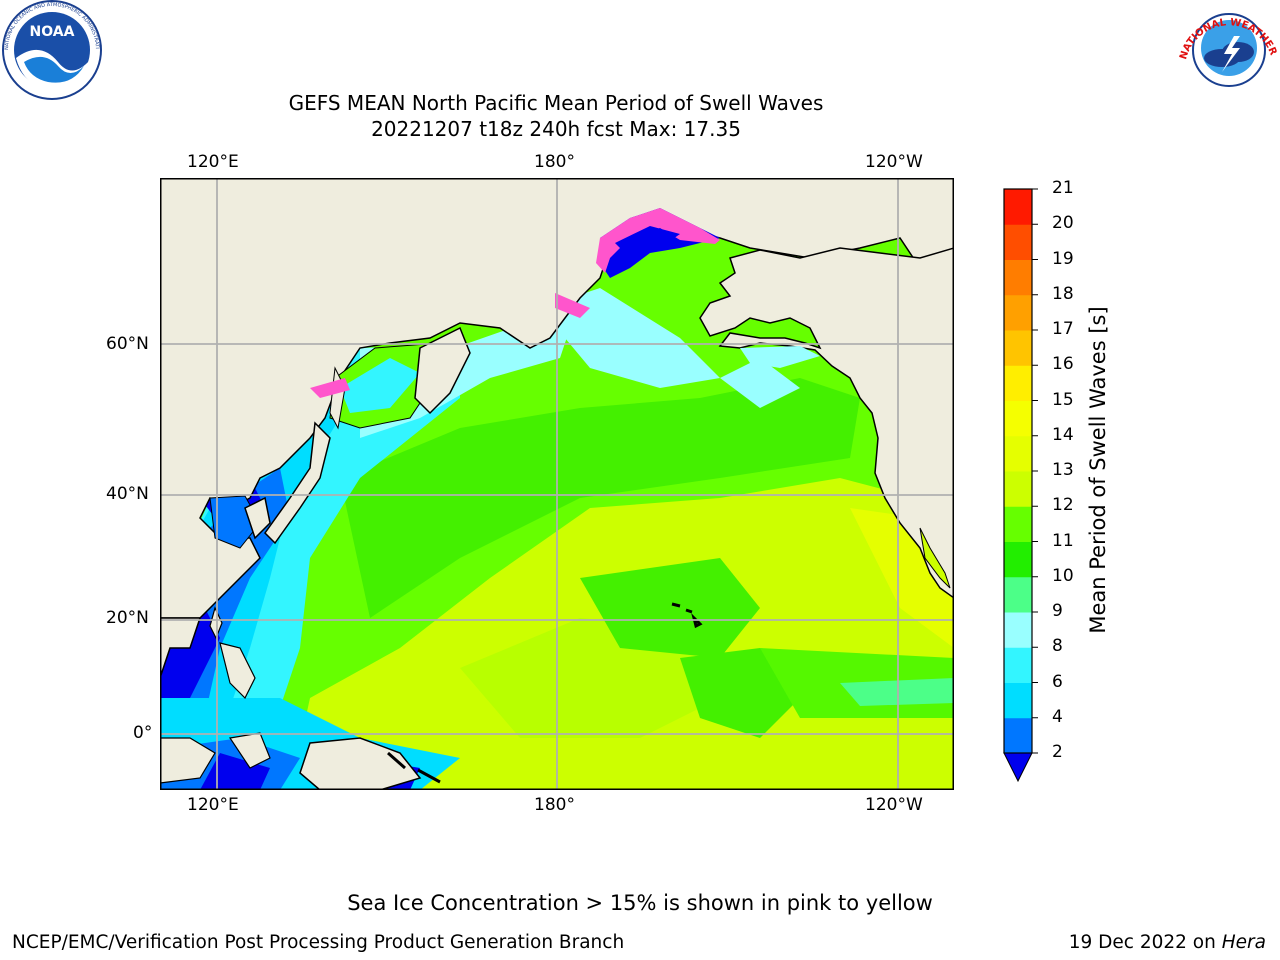 The image size is (1280, 960). I want to click on nws-logo: NATIONAL WEATHER SERVICE, so click(1229, 49).